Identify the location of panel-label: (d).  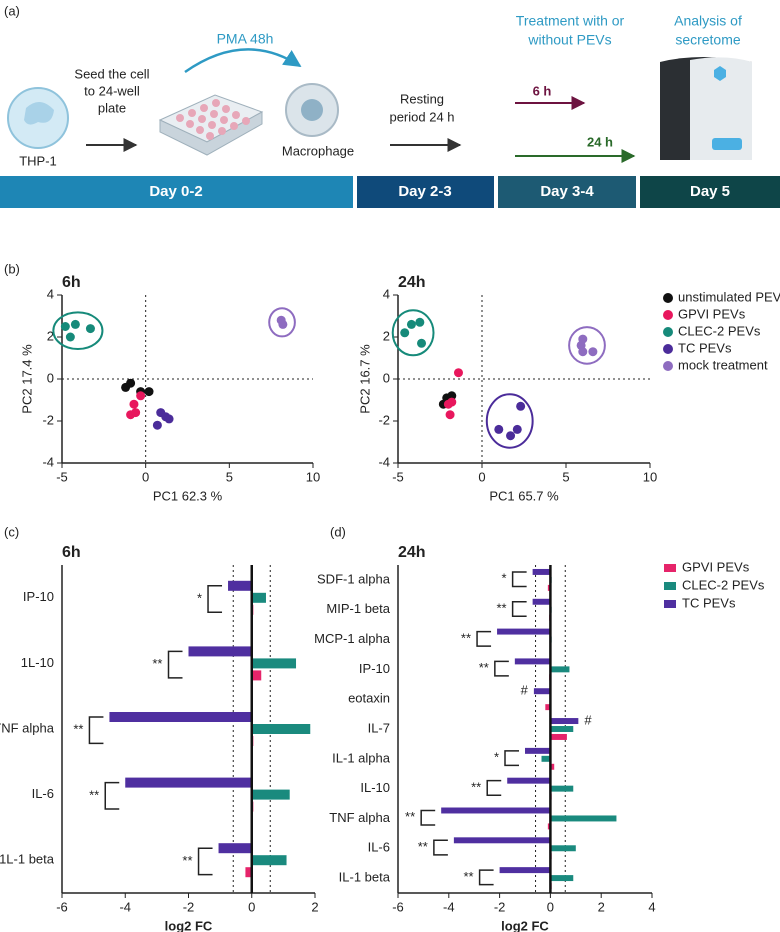
(338, 531).